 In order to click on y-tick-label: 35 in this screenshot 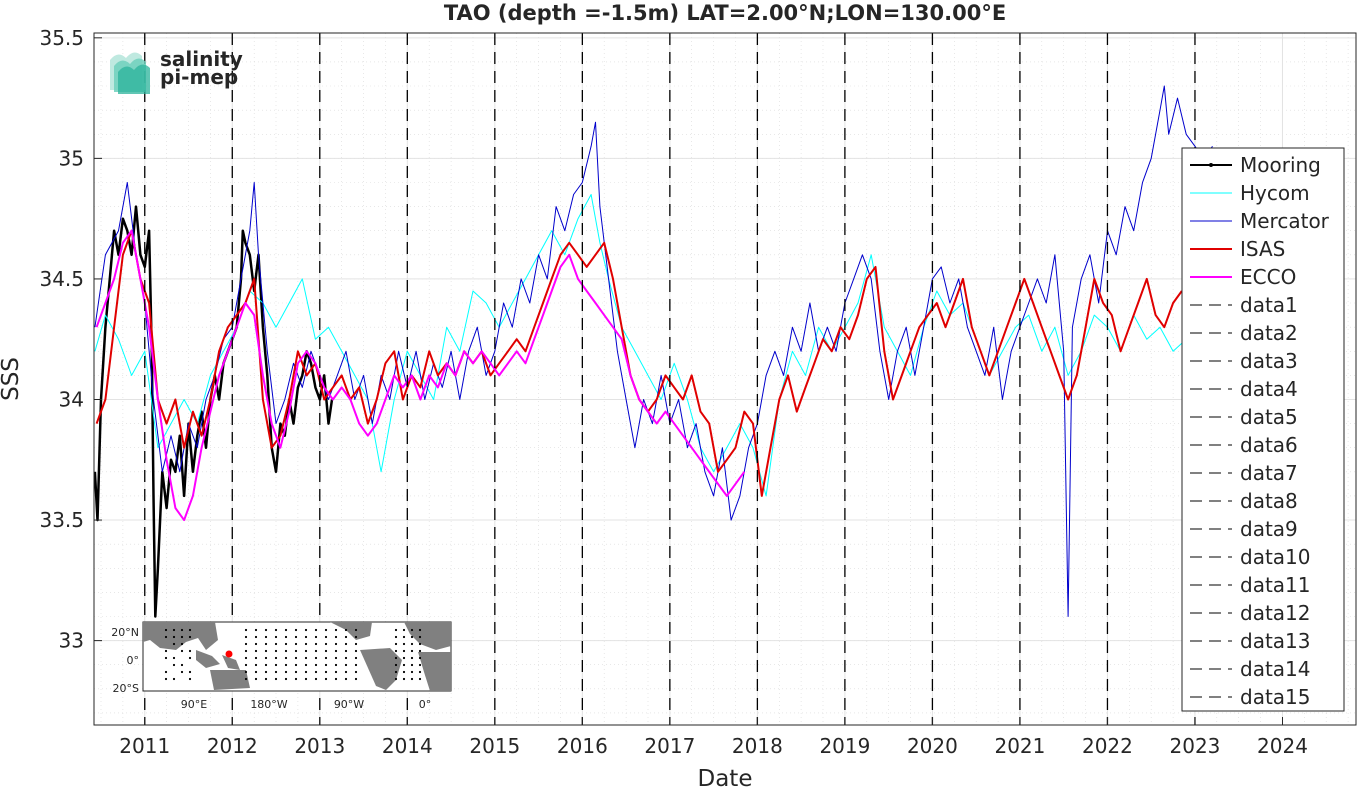, I will do `click(71, 158)`.